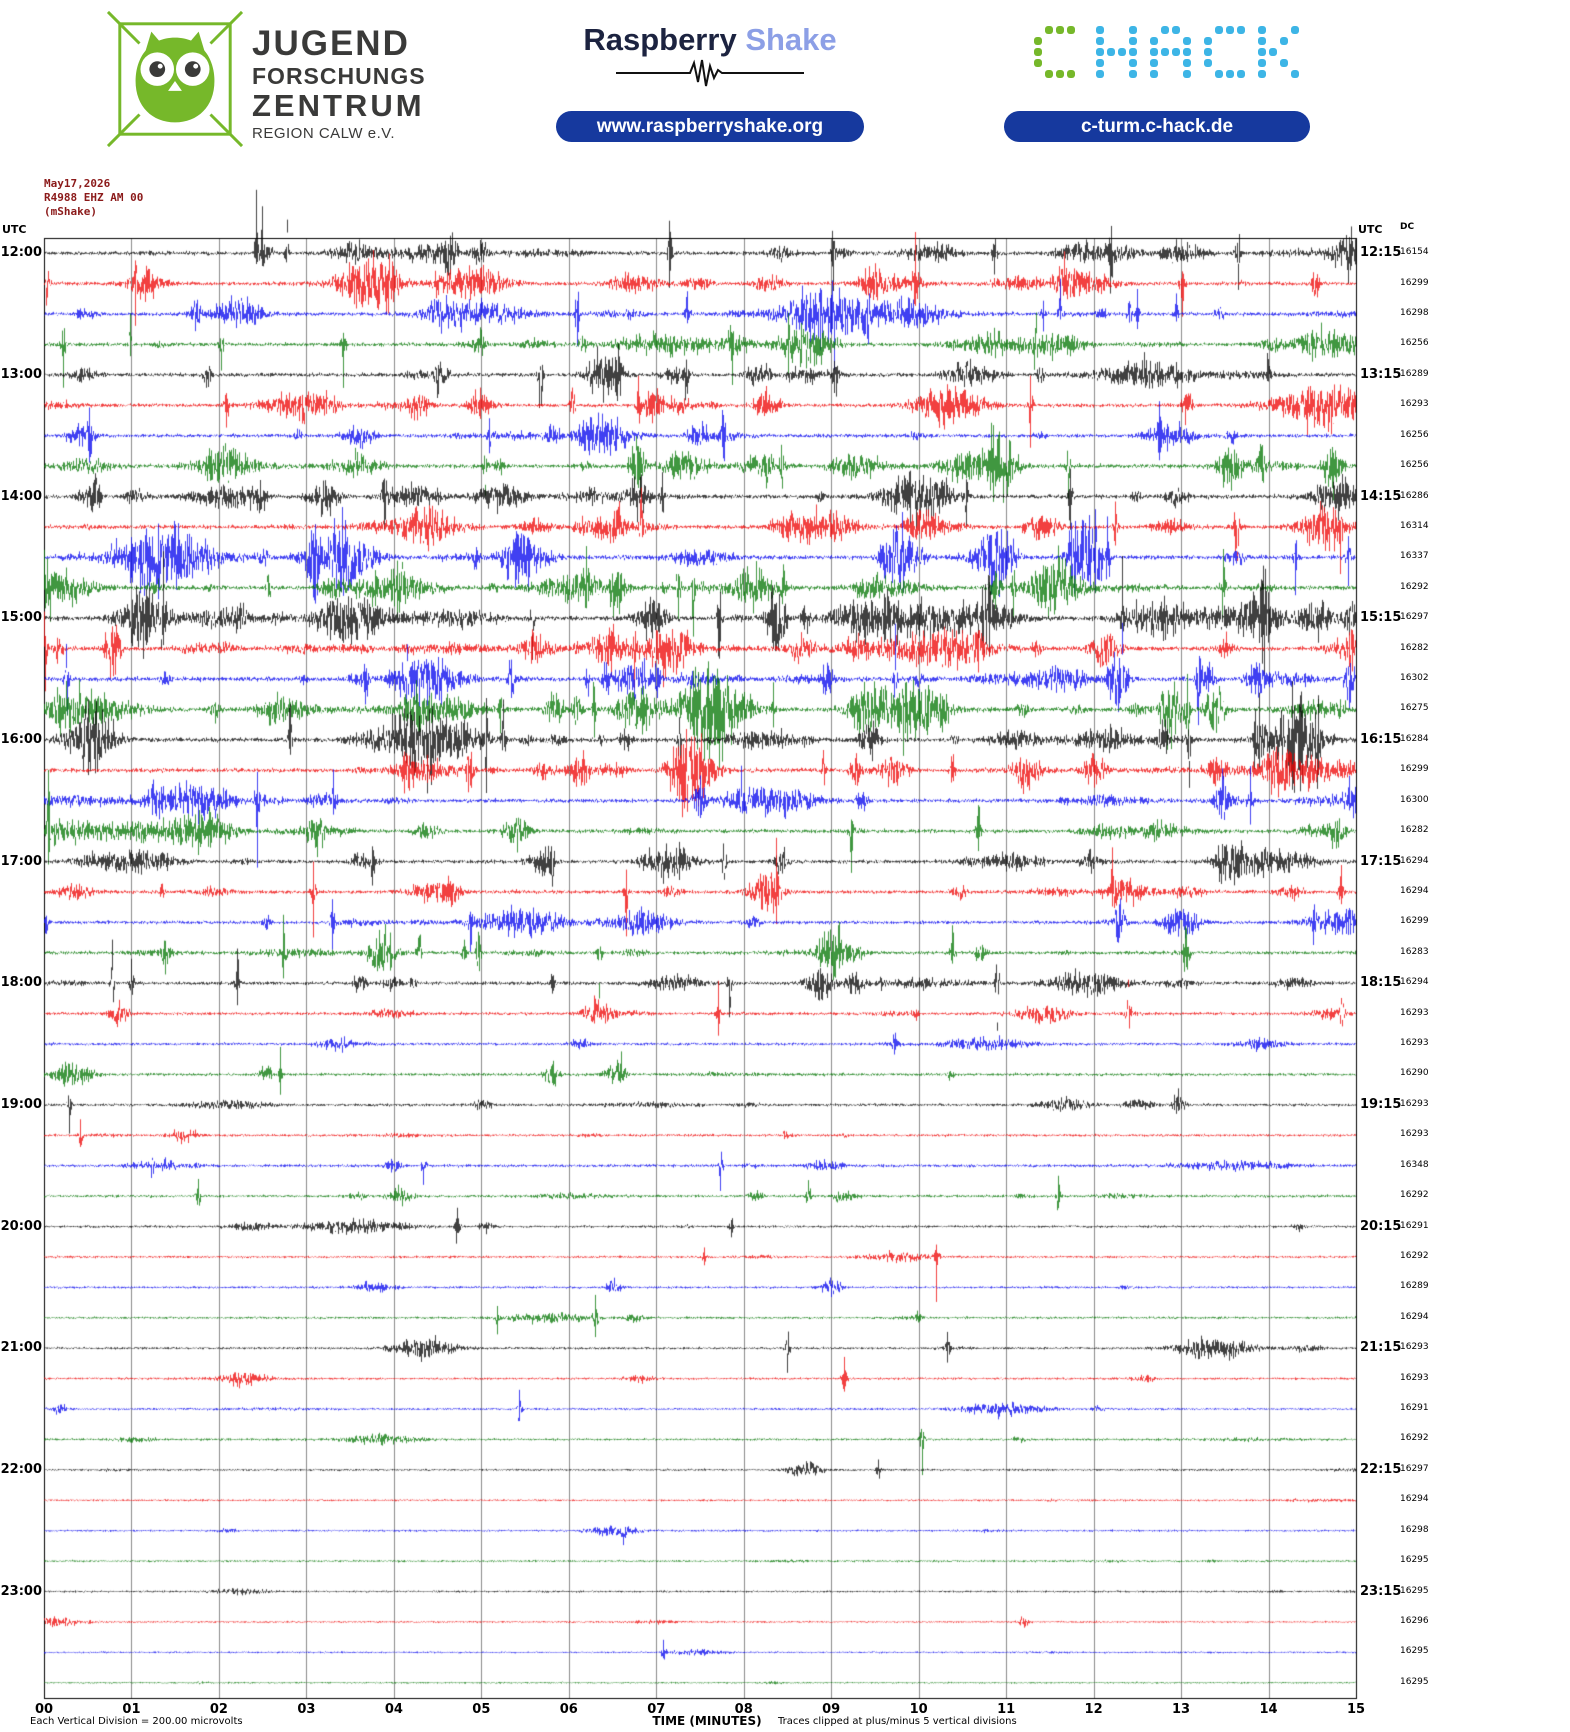  What do you see at coordinates (1370, 229) in the screenshot?
I see `utc-label-right: UTC` at bounding box center [1370, 229].